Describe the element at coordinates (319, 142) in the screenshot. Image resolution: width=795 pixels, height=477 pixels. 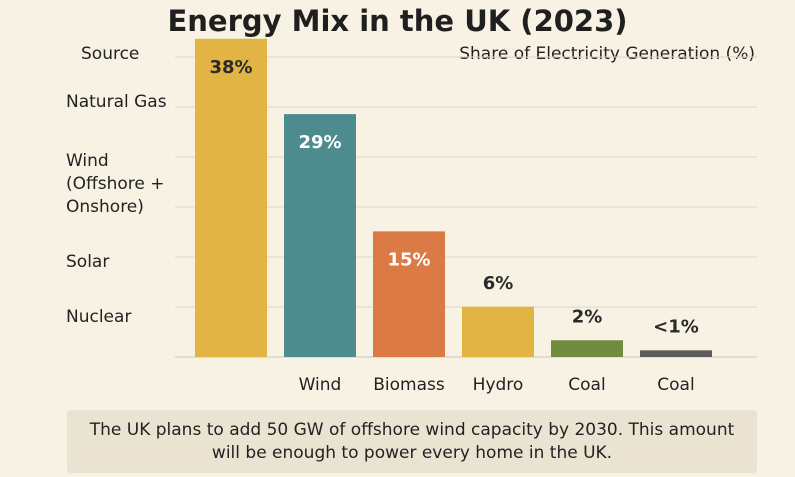
I see `data-label-1: 29%` at that location.